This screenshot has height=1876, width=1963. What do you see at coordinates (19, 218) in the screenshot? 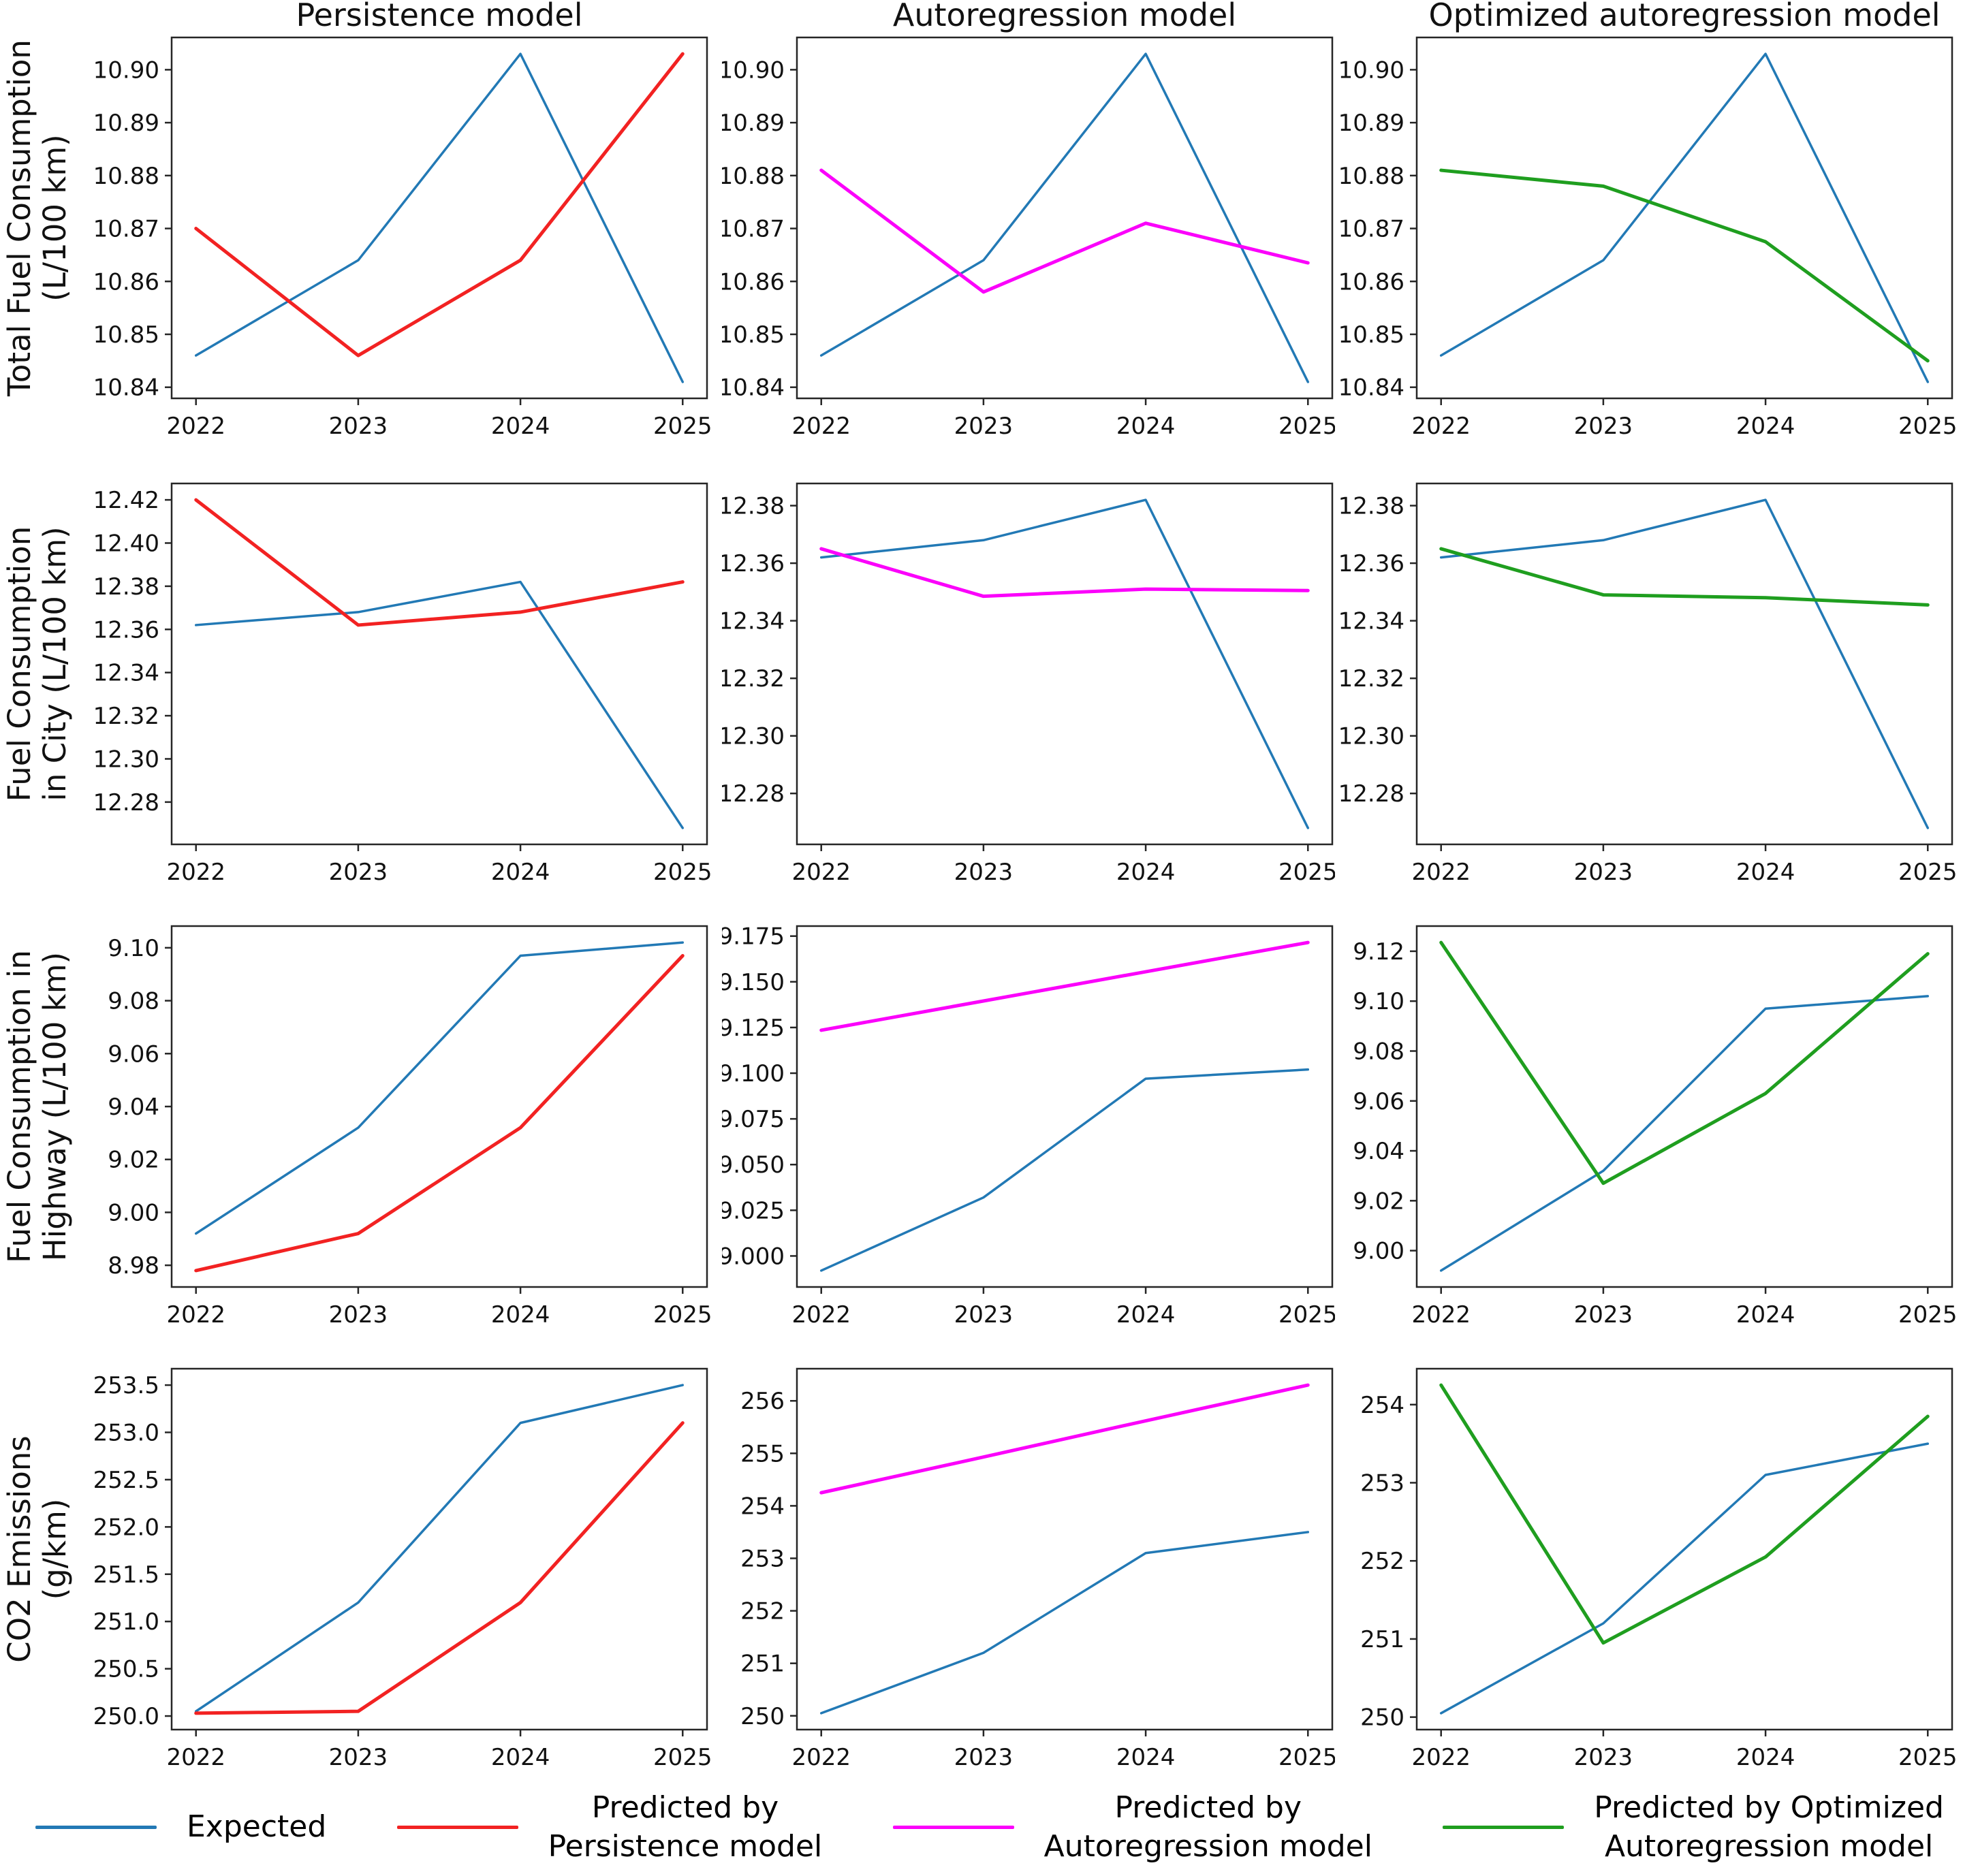
I see `y-axis-label-line: Total Fuel Consumption` at bounding box center [19, 218].